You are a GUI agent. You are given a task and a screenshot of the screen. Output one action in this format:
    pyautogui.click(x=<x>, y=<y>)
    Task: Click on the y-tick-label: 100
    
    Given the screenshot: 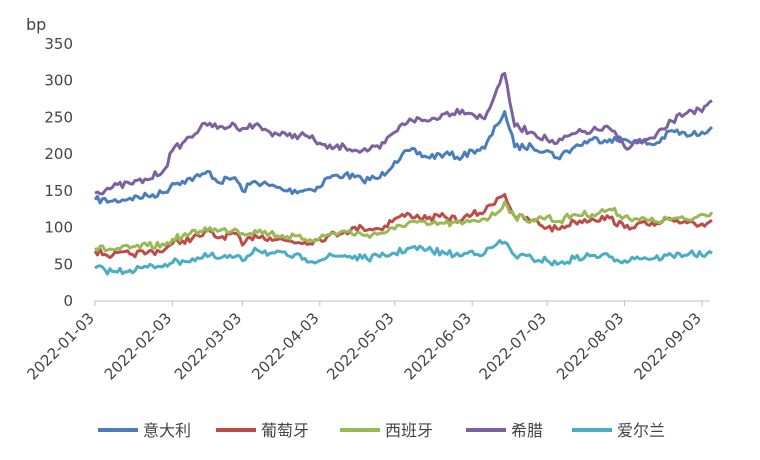 What is the action you would take?
    pyautogui.click(x=58, y=228)
    